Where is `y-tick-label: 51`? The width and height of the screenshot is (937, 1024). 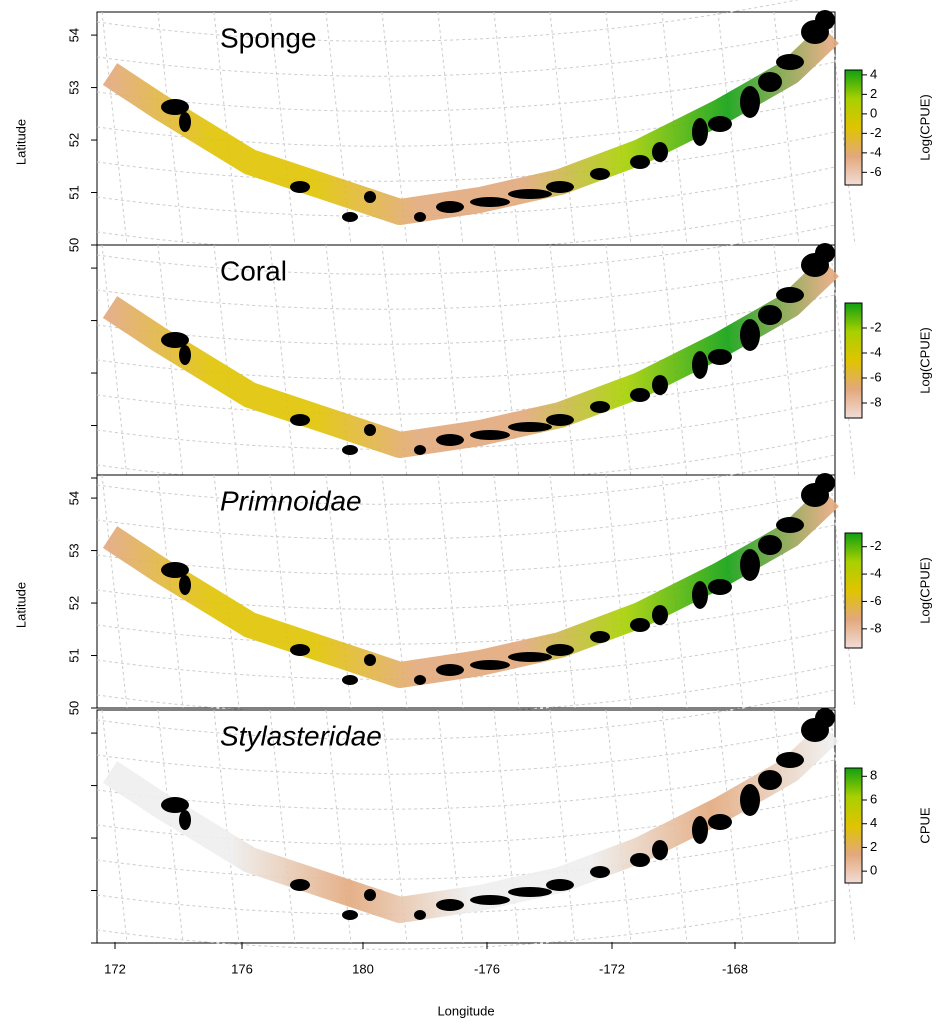 y-tick-label: 51 is located at coordinates (73, 192).